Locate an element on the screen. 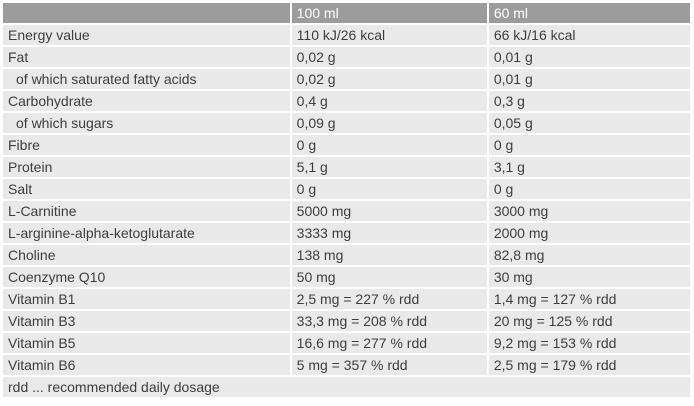 This screenshot has height=406, width=694. table-row: of which sugars 0,09 g 0,05 g is located at coordinates (346, 123).